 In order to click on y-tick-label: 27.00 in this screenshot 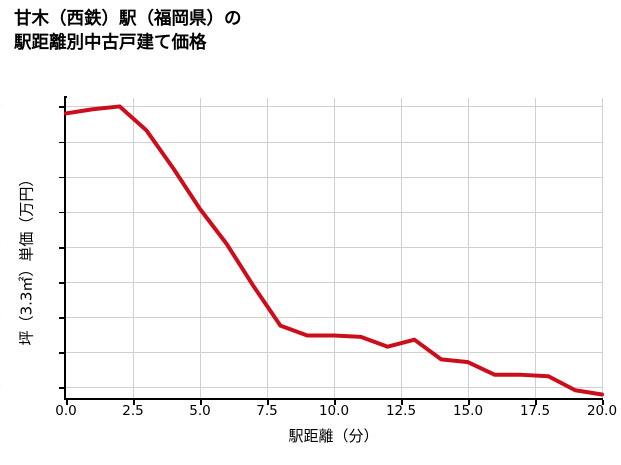, I will do `click(0, 317)`.